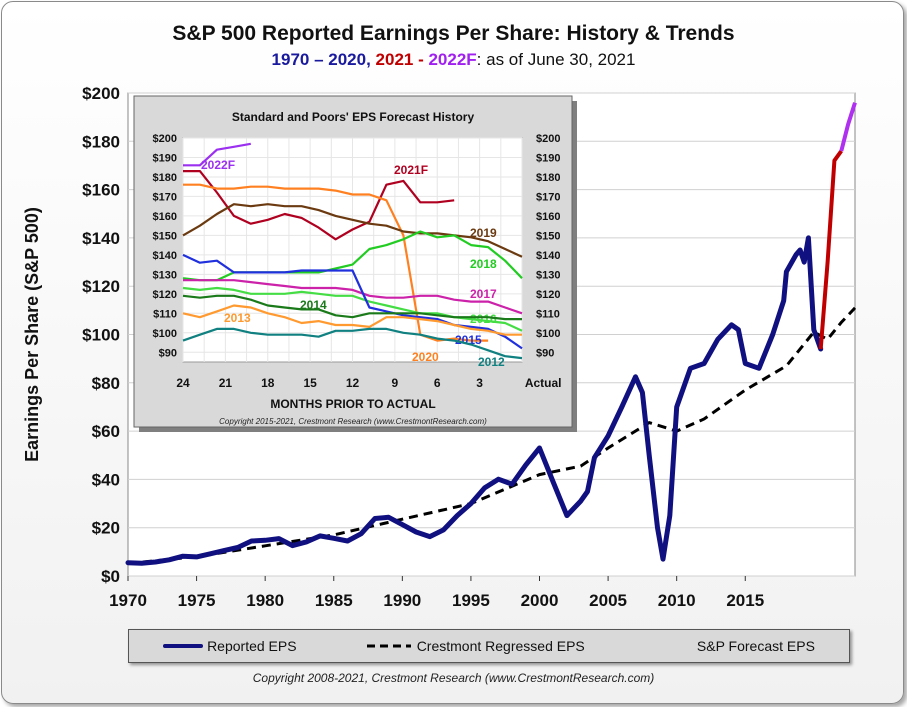  What do you see at coordinates (483, 233) in the screenshot?
I see `inset-series-label-2019: 2019` at bounding box center [483, 233].